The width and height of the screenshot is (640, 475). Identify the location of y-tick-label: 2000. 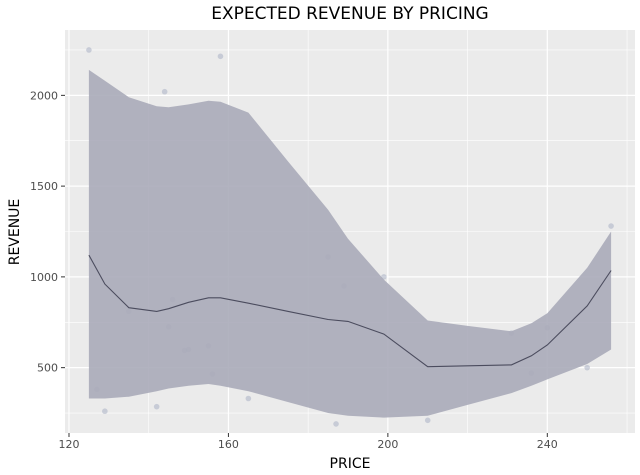
(44, 95).